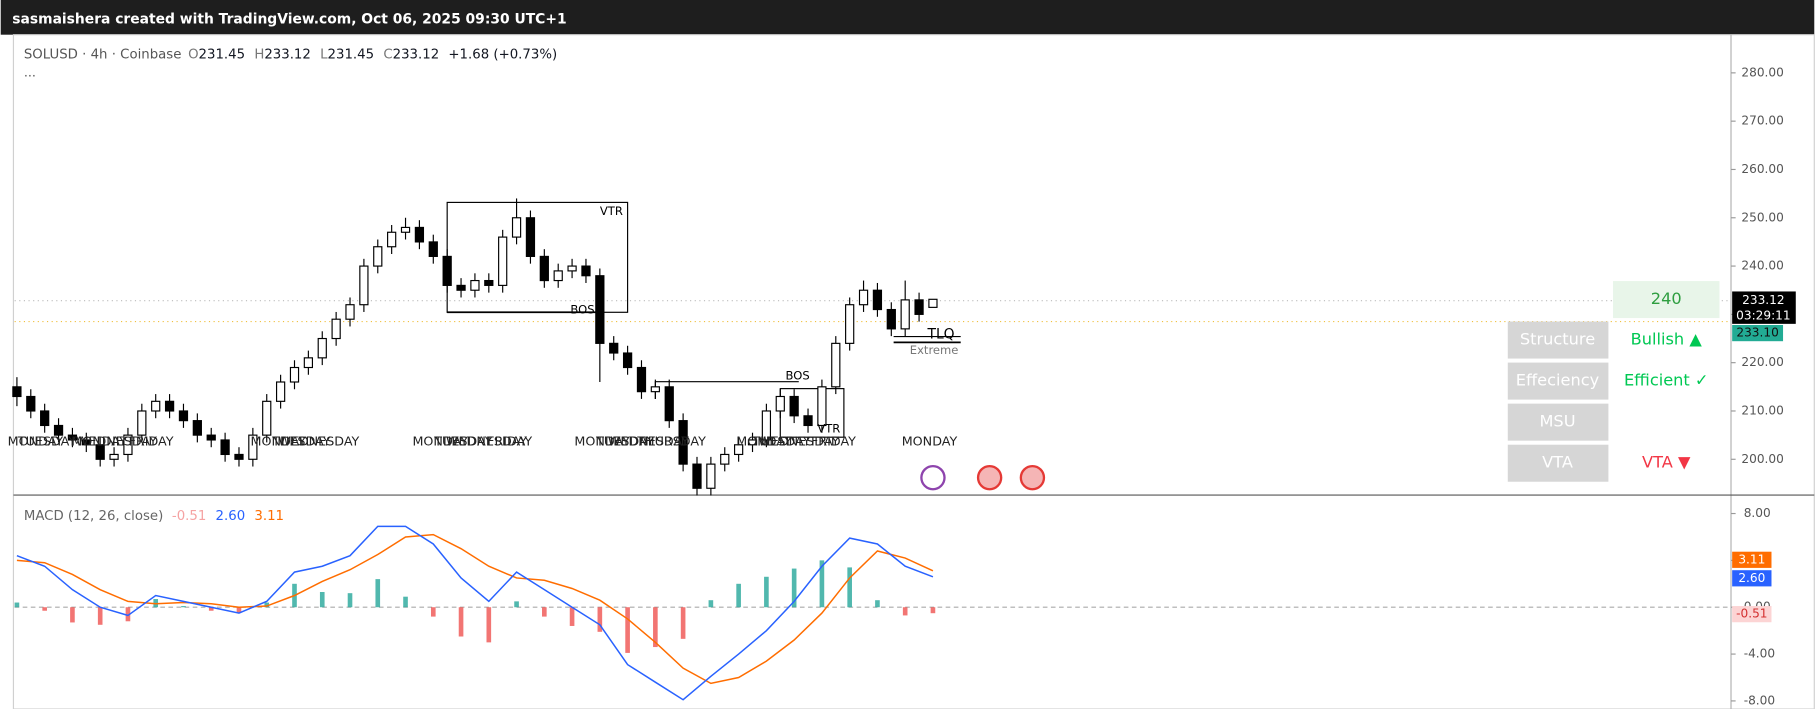 The width and height of the screenshot is (1815, 709). Describe the element at coordinates (1557, 339) in the screenshot. I see `table-label: Structure` at that location.